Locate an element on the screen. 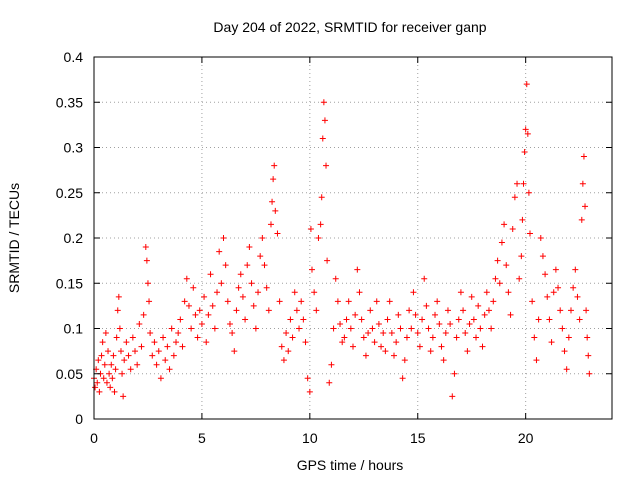 The image size is (640, 485). y-tick-label: 0.05 is located at coordinates (69, 374).